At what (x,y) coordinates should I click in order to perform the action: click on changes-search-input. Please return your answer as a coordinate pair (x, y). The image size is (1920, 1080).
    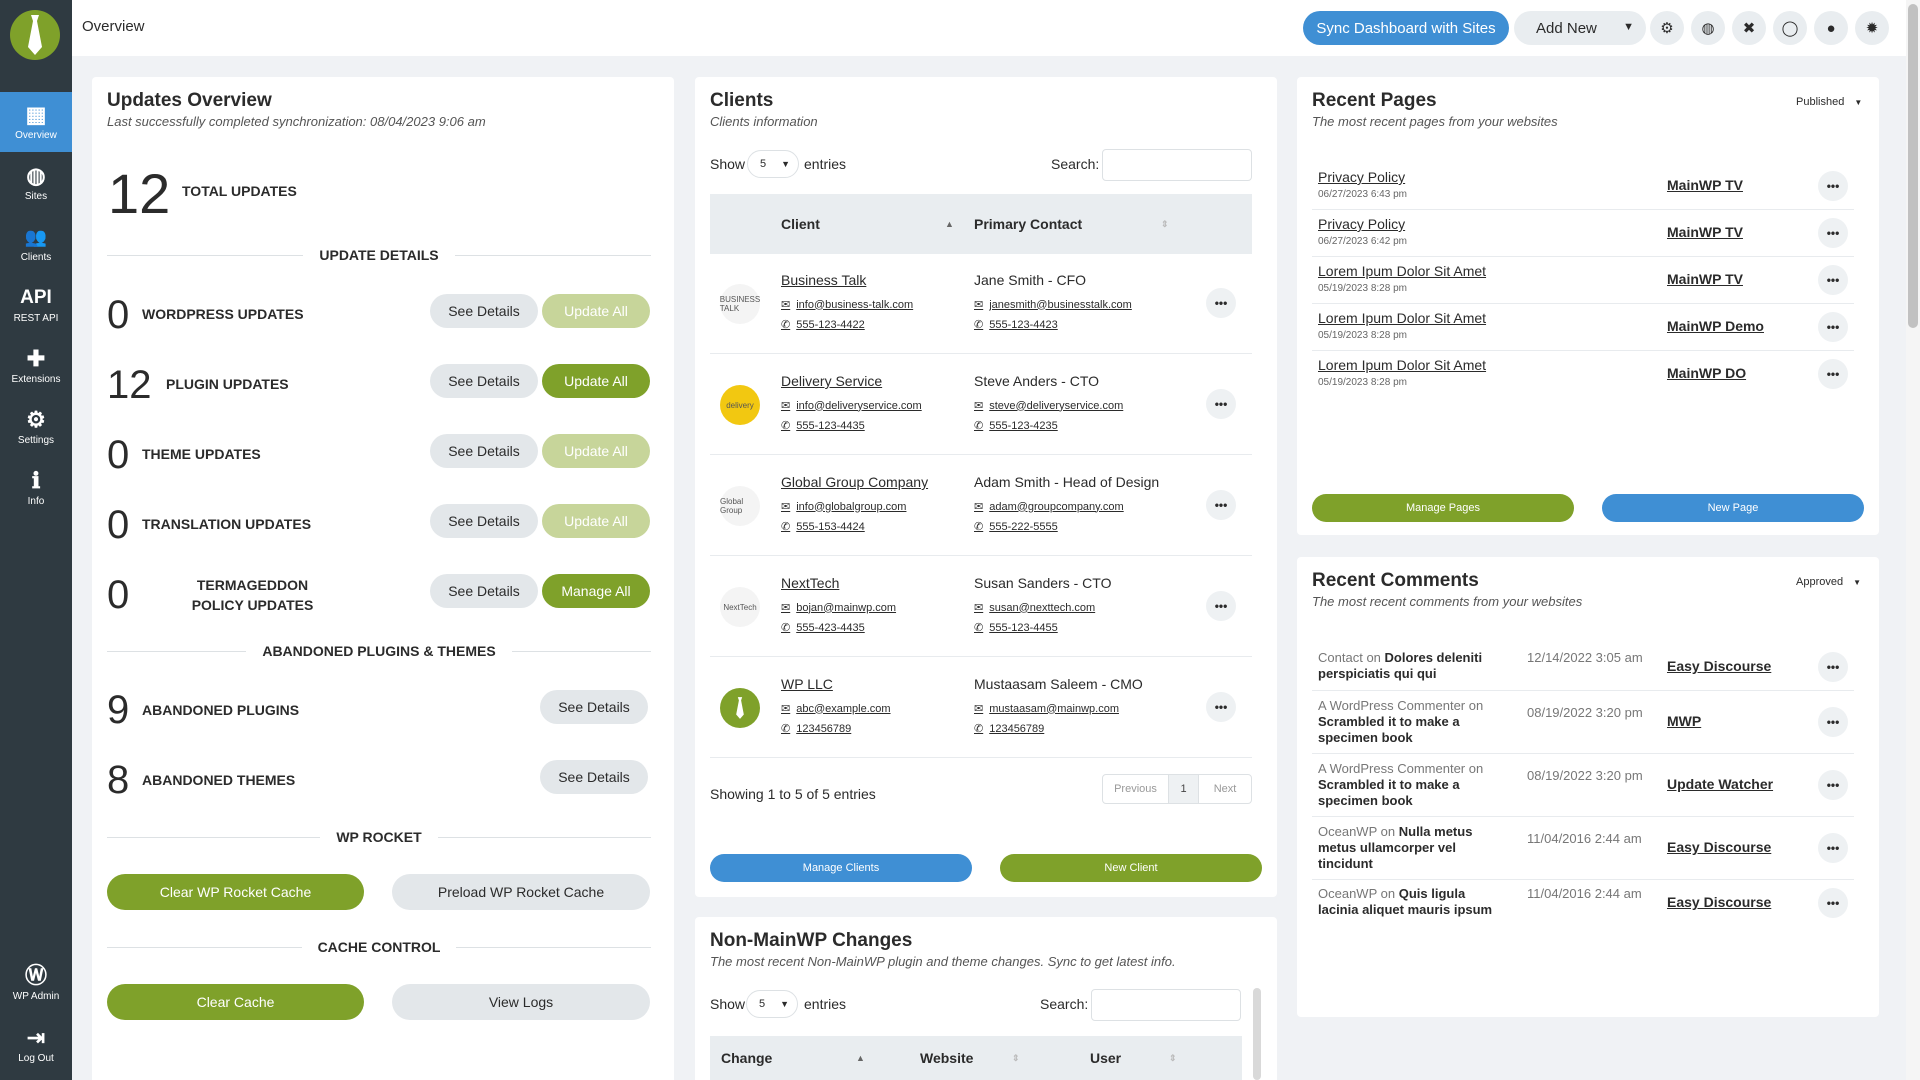
    Looking at the image, I should click on (1166, 1005).